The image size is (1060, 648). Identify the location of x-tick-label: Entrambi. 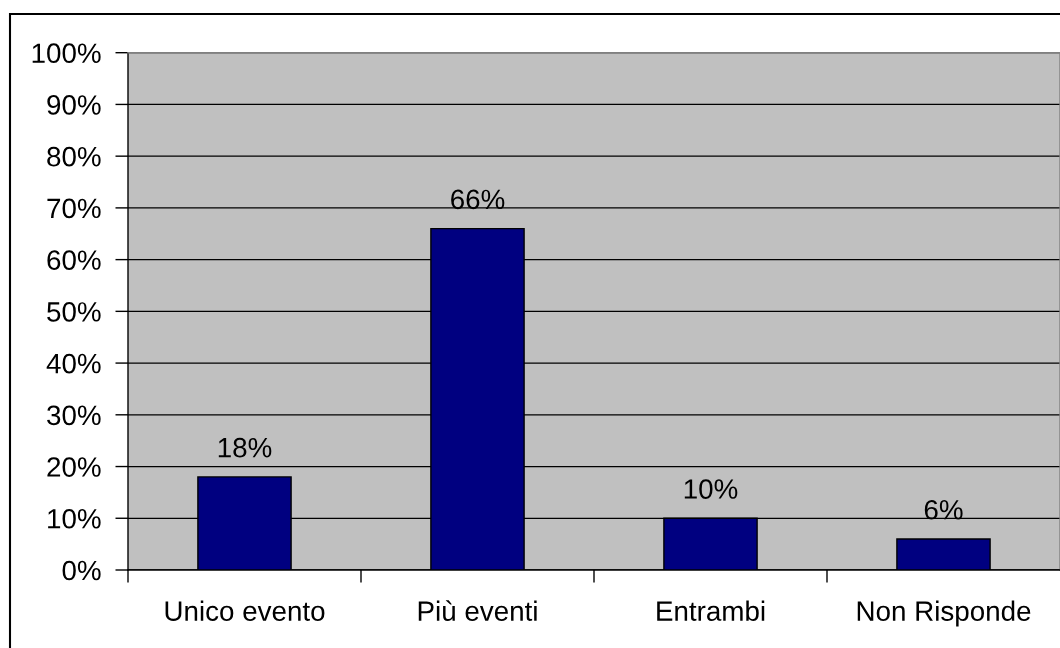
(711, 610).